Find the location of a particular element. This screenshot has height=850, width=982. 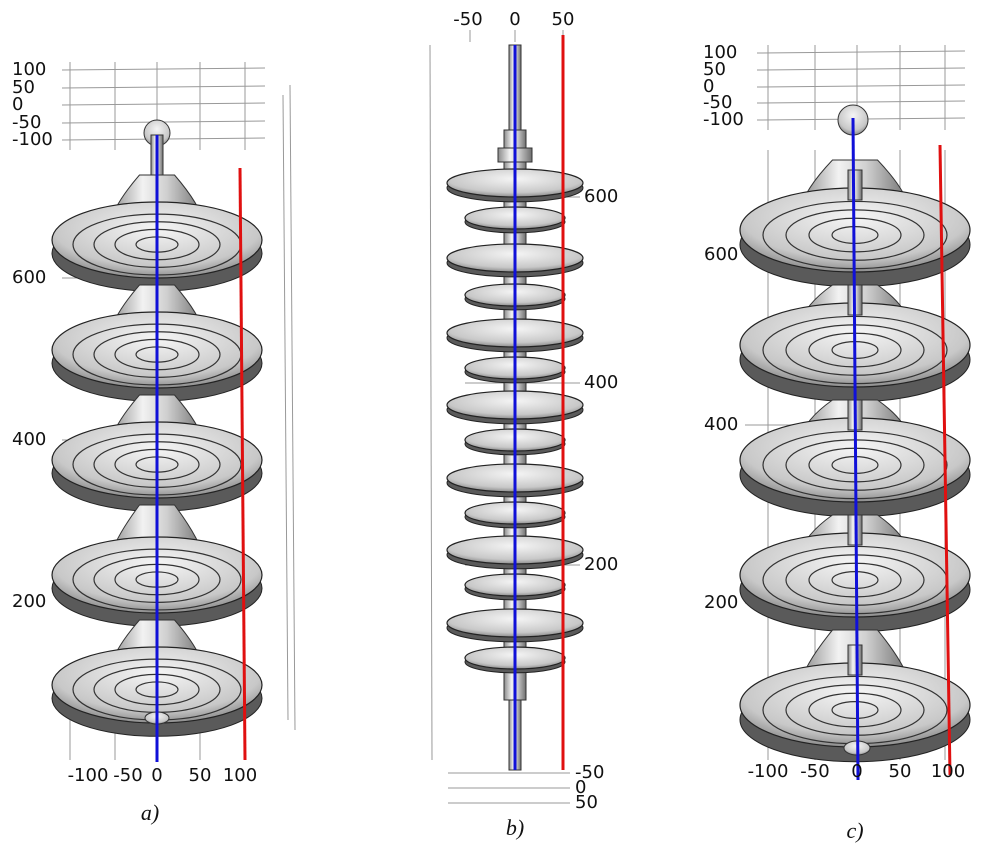

disc-ring is located at coordinates (855, 710).